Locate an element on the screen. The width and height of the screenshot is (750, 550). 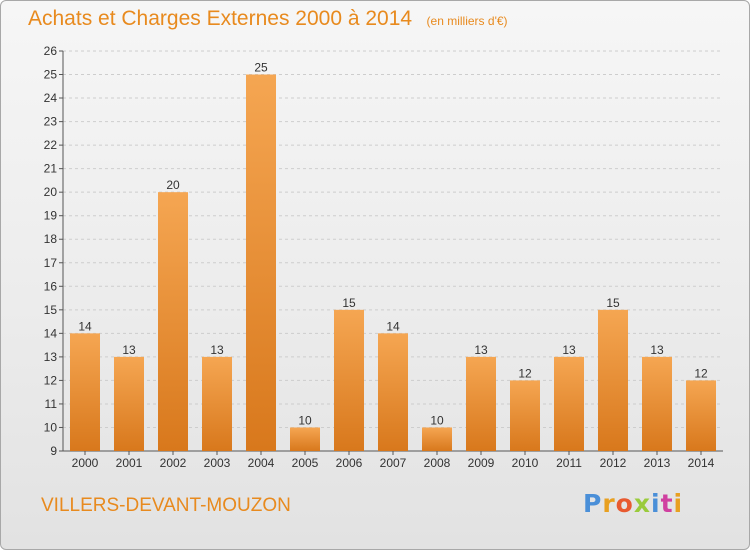
x-tick-label: 2004 is located at coordinates (261, 463).